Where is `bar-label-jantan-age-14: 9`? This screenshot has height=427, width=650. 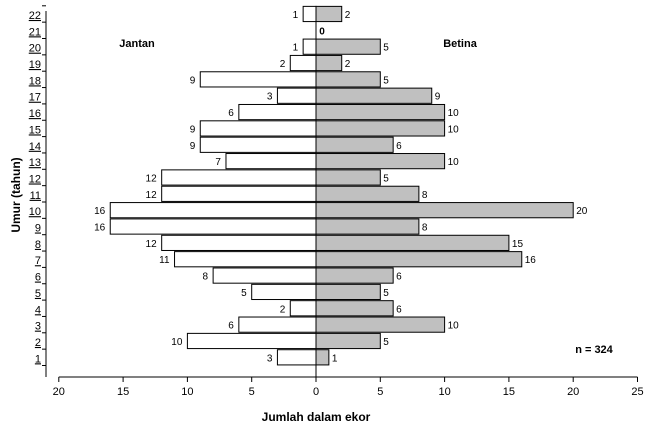
bar-label-jantan-age-14: 9 is located at coordinates (193, 146).